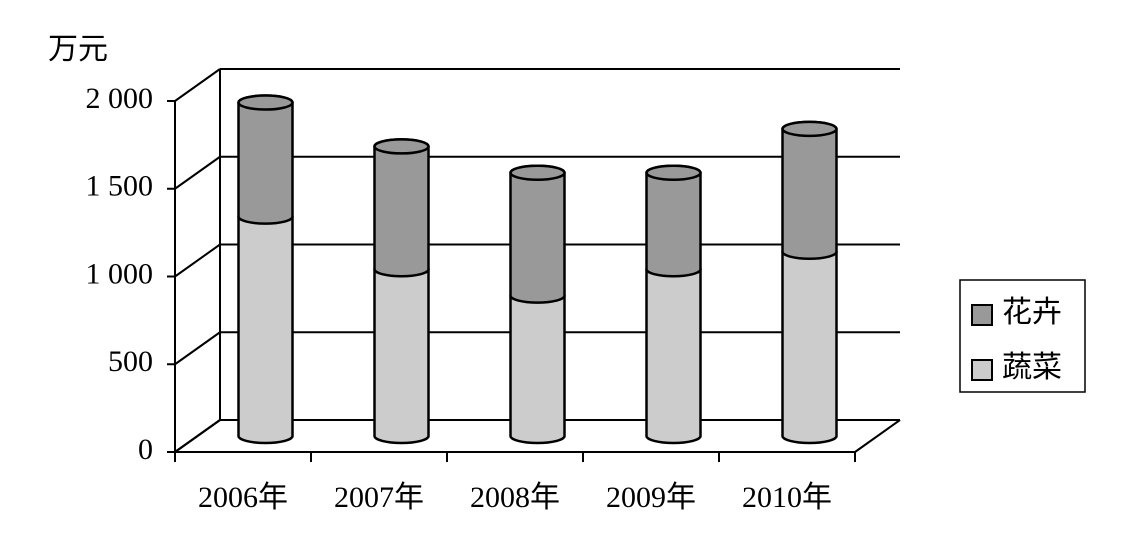 The height and width of the screenshot is (552, 1134). Describe the element at coordinates (120, 98) in the screenshot. I see `y-tick-label: 2 000` at that location.